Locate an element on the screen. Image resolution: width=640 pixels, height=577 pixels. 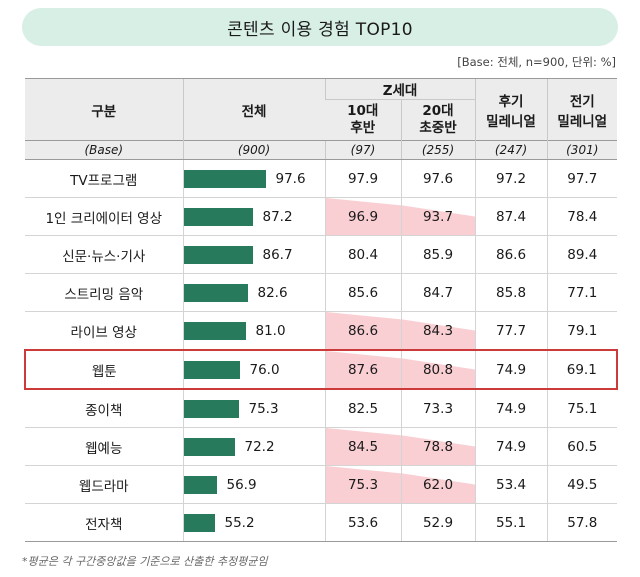
early-twenties-value: 97.6 is located at coordinates (438, 178).